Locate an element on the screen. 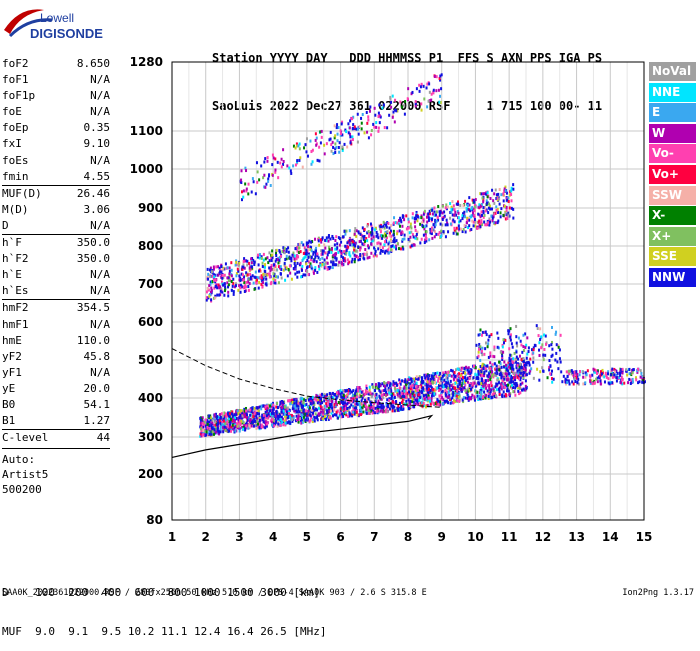  param-row: fxI 9.10 is located at coordinates (56, 144).